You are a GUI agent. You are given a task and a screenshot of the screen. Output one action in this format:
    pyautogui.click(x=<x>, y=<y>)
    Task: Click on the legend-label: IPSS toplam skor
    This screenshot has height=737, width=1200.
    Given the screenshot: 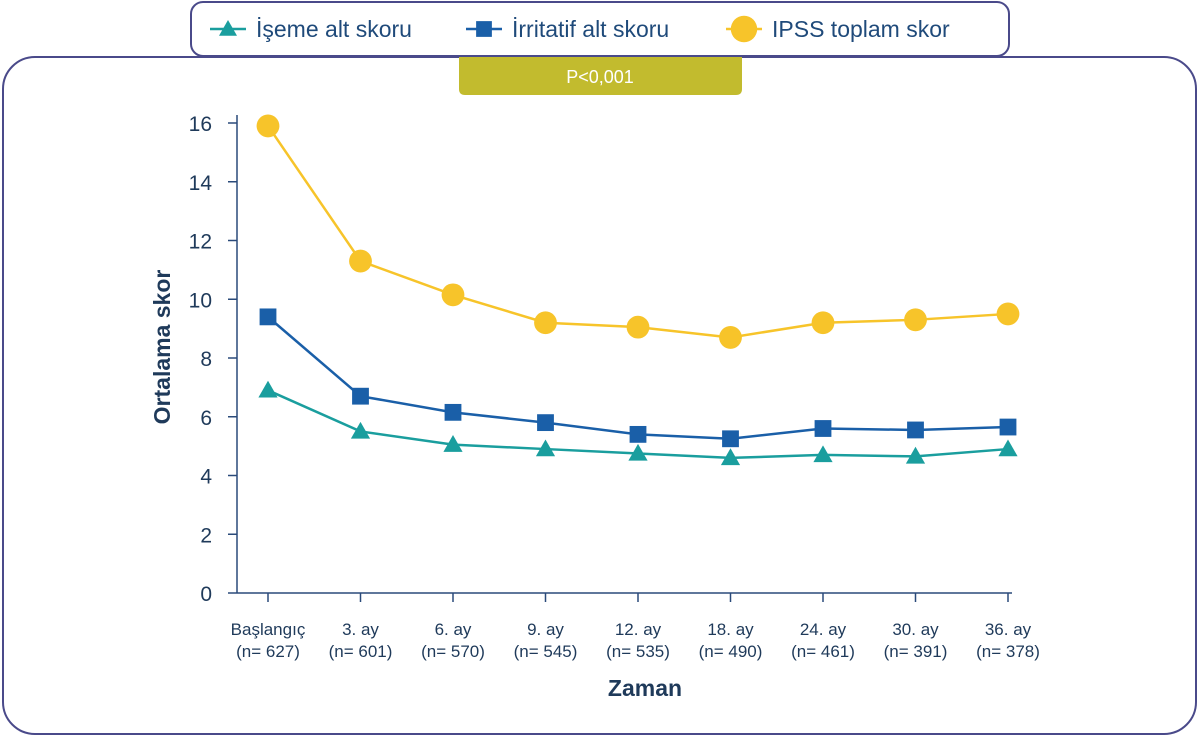 What is the action you would take?
    pyautogui.click(x=861, y=29)
    